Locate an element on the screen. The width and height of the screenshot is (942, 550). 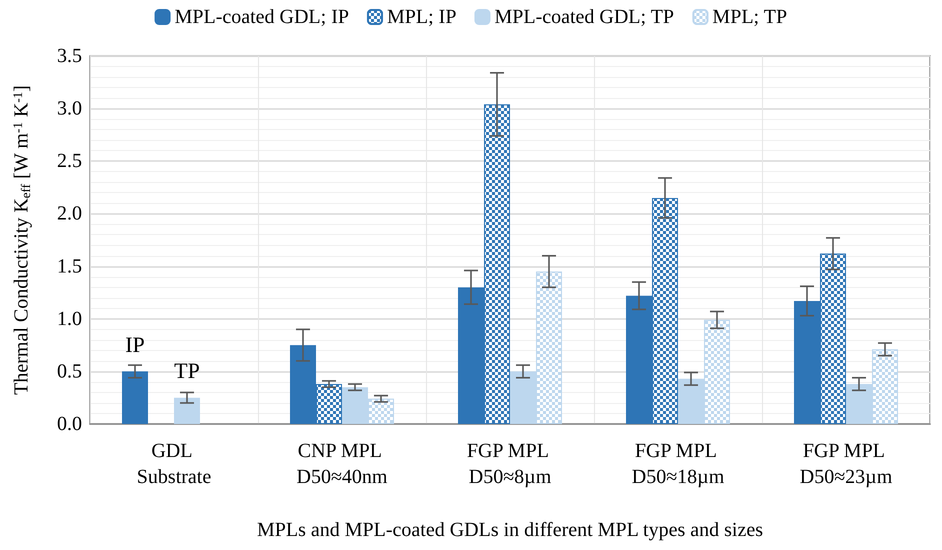
x-tick-label: FGP MPL D50≈8µm is located at coordinates (510, 464).